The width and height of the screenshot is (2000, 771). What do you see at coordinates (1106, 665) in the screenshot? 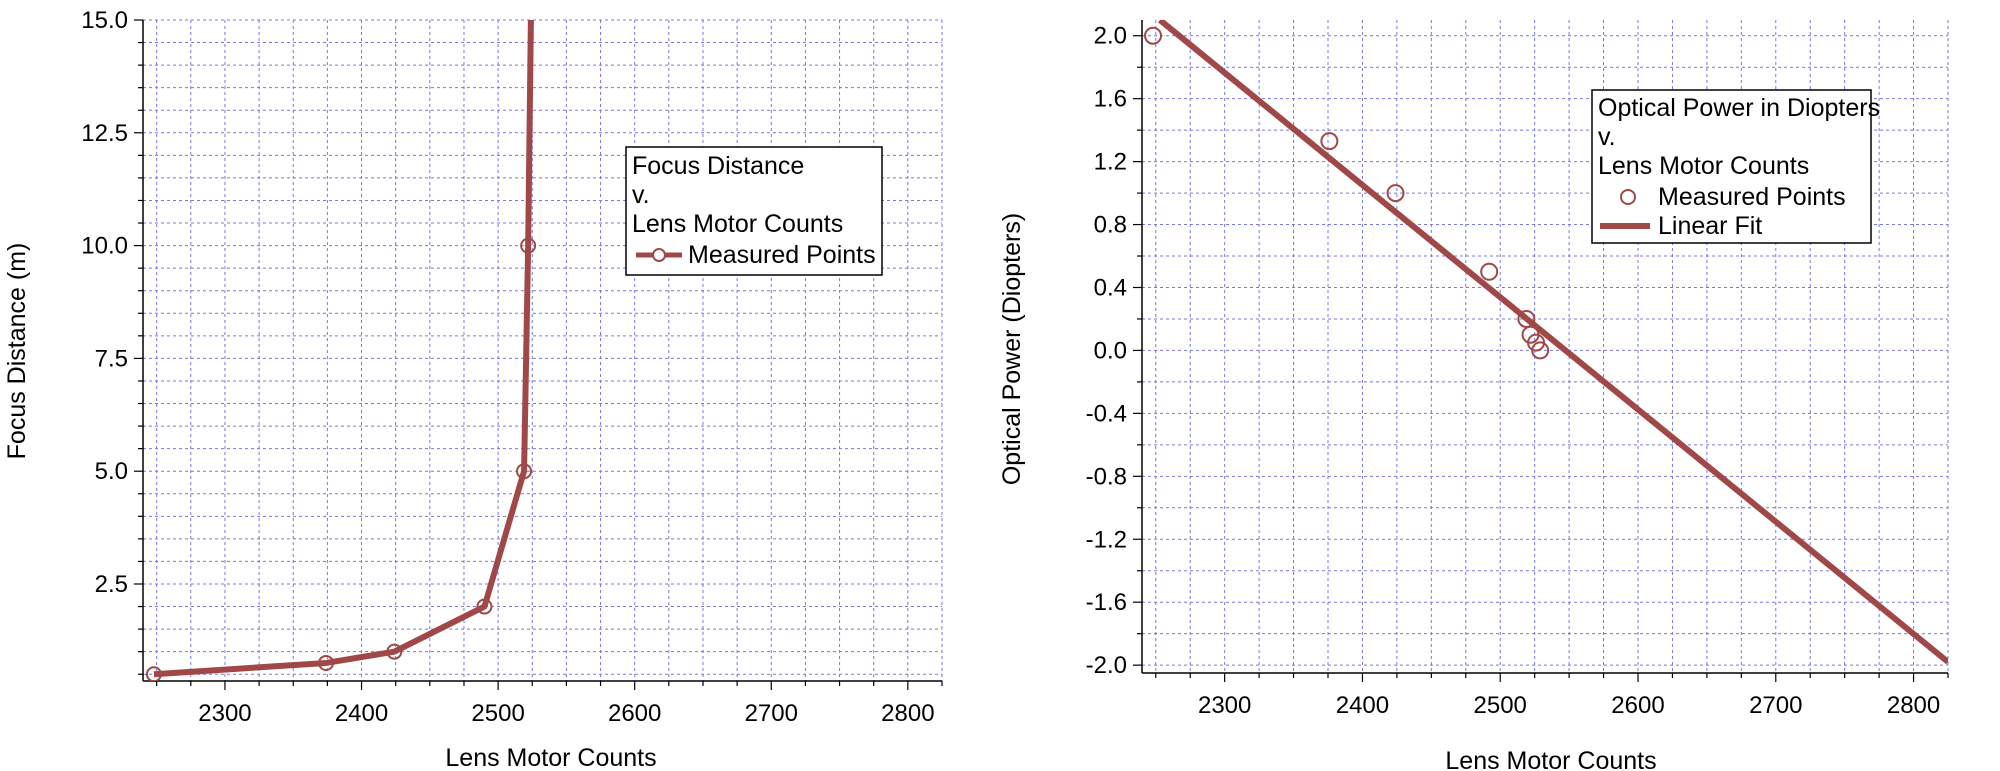
I see `y-tick-label: -2.0` at bounding box center [1106, 665].